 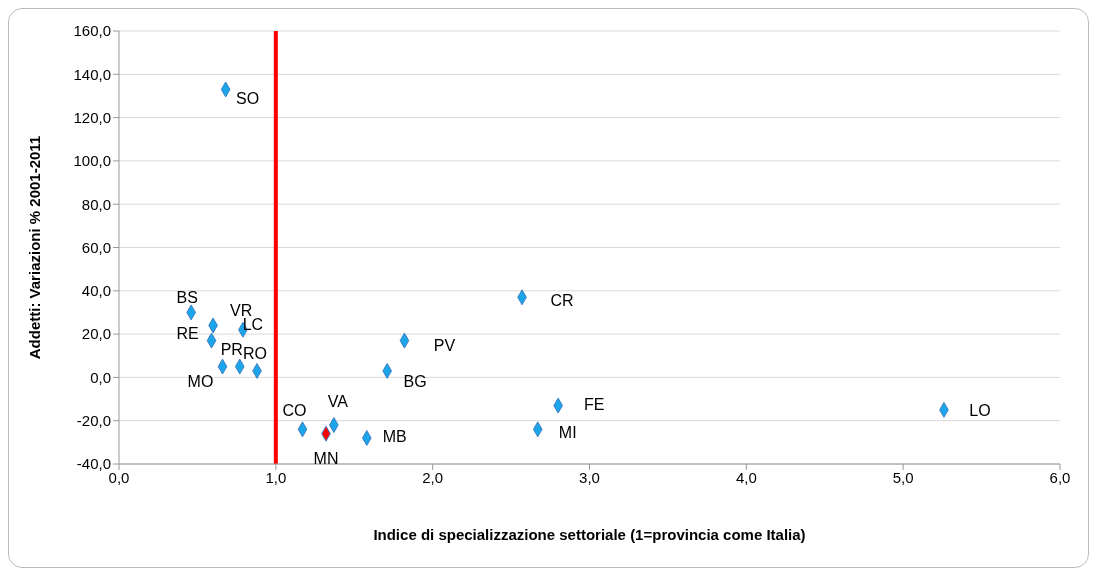 I want to click on y-tick-label: 100,0, so click(x=92, y=161).